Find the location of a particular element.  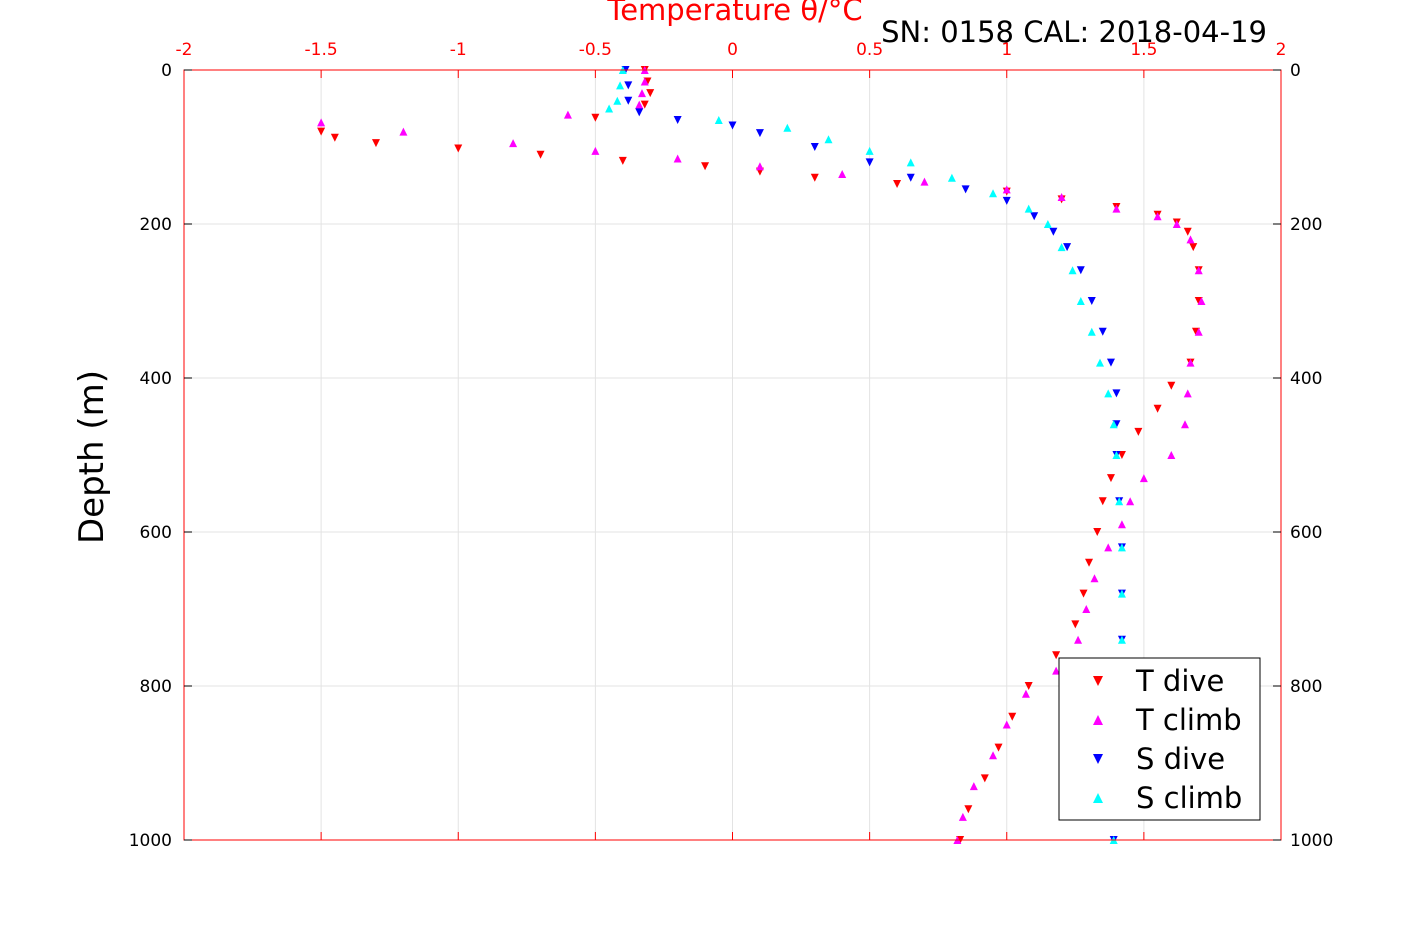

legend-box is located at coordinates (1159, 739).